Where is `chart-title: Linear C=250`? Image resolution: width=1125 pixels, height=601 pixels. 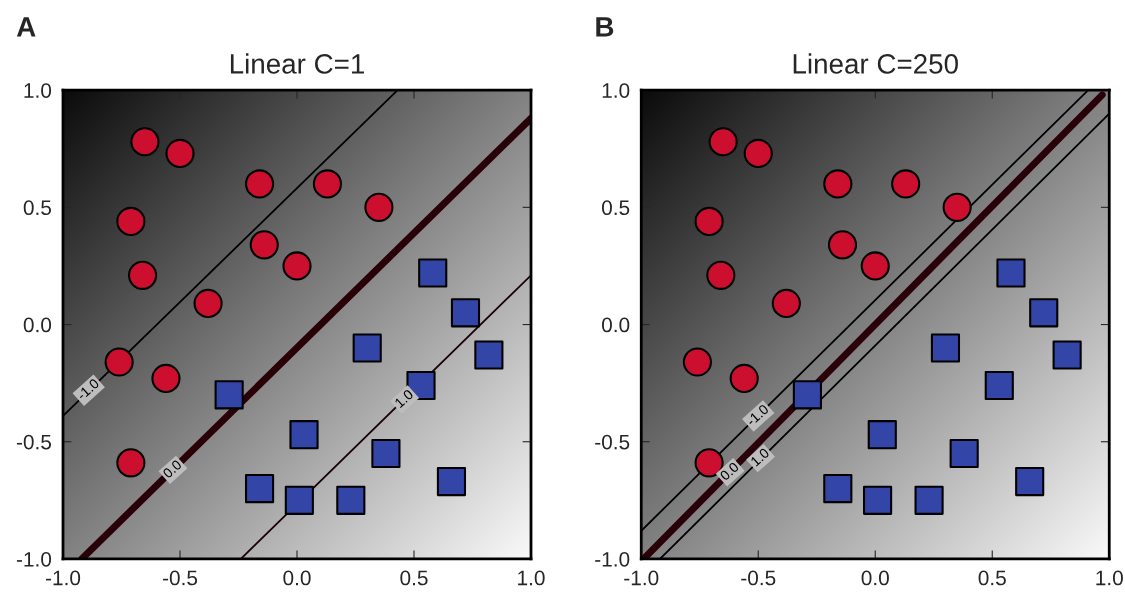 chart-title: Linear C=250 is located at coordinates (875, 63).